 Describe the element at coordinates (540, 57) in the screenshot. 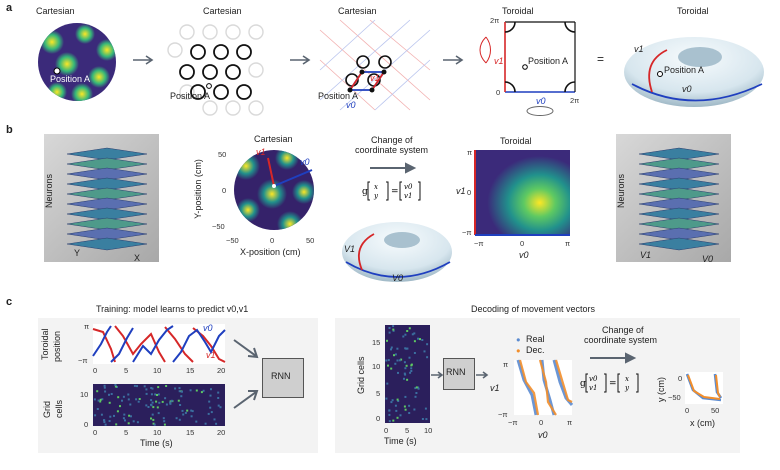

I see `torus-square` at that location.